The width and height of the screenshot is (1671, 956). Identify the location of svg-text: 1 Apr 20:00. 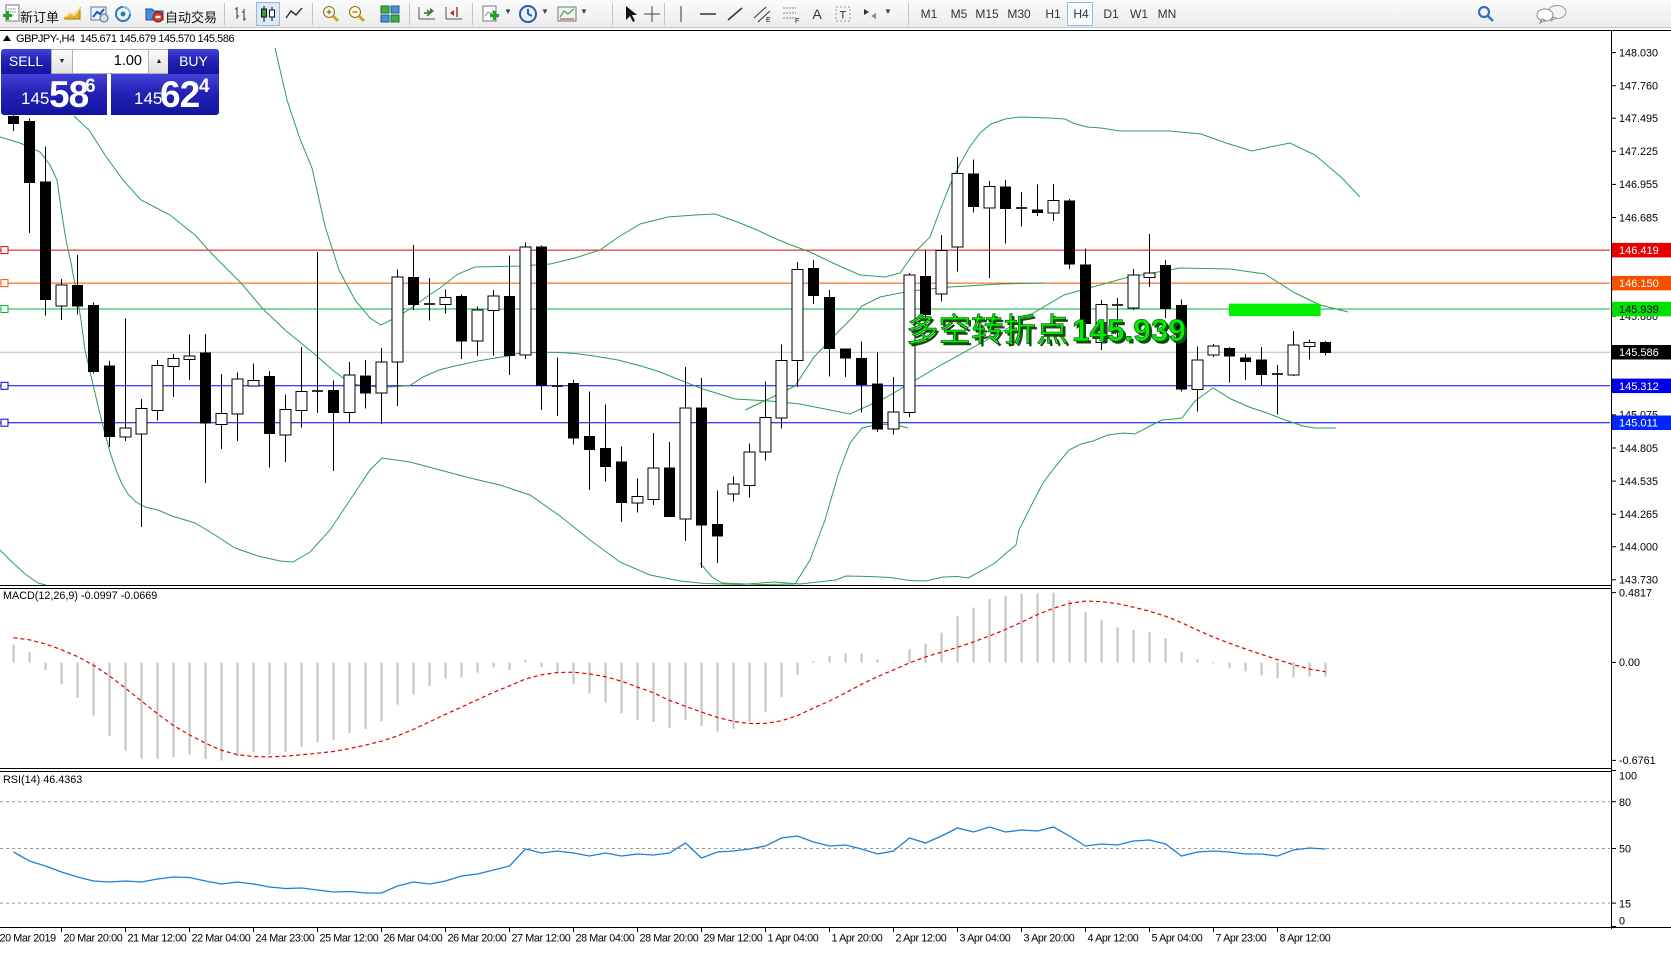
(857, 939).